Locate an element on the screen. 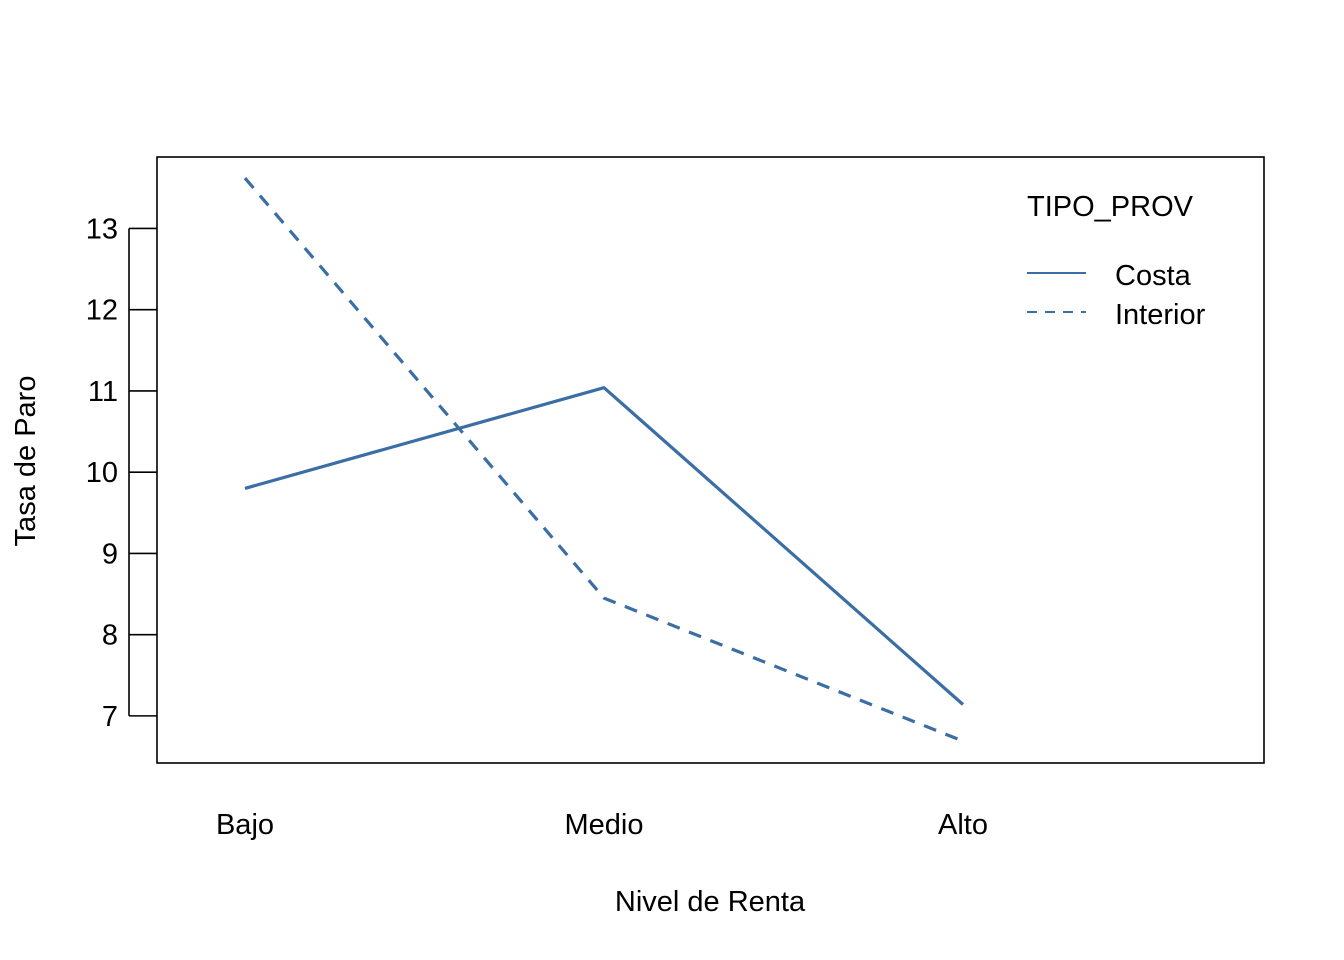 This screenshot has width=1344, height=960. x-category-label: Bajo is located at coordinates (245, 825).